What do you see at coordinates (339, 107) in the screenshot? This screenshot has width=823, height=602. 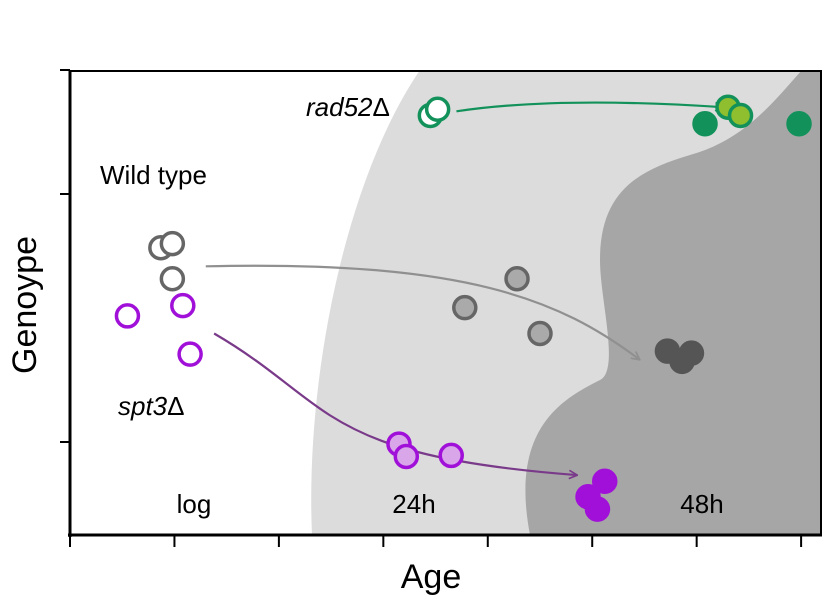 I see `genotype-label-rad52-base: rad52` at bounding box center [339, 107].